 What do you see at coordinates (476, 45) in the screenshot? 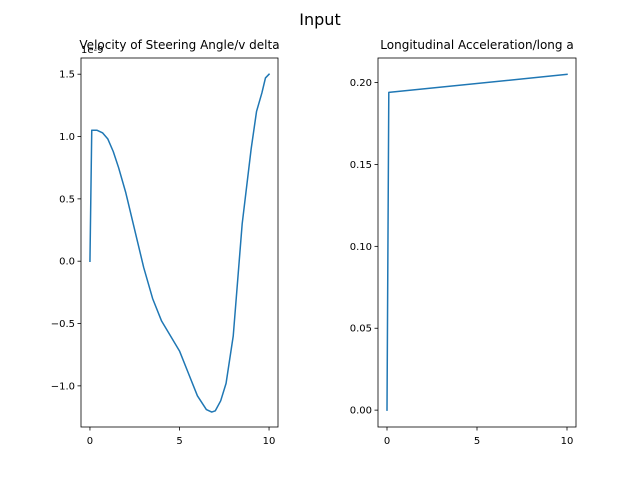
I see `accel-chart-title: Longitudinal Acceleration/long a` at bounding box center [476, 45].